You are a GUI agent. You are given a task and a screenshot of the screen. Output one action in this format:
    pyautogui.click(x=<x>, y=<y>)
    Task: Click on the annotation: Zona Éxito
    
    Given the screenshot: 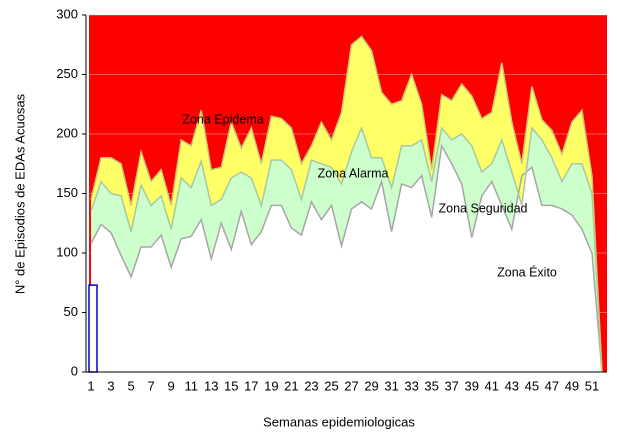 What is the action you would take?
    pyautogui.click(x=527, y=271)
    